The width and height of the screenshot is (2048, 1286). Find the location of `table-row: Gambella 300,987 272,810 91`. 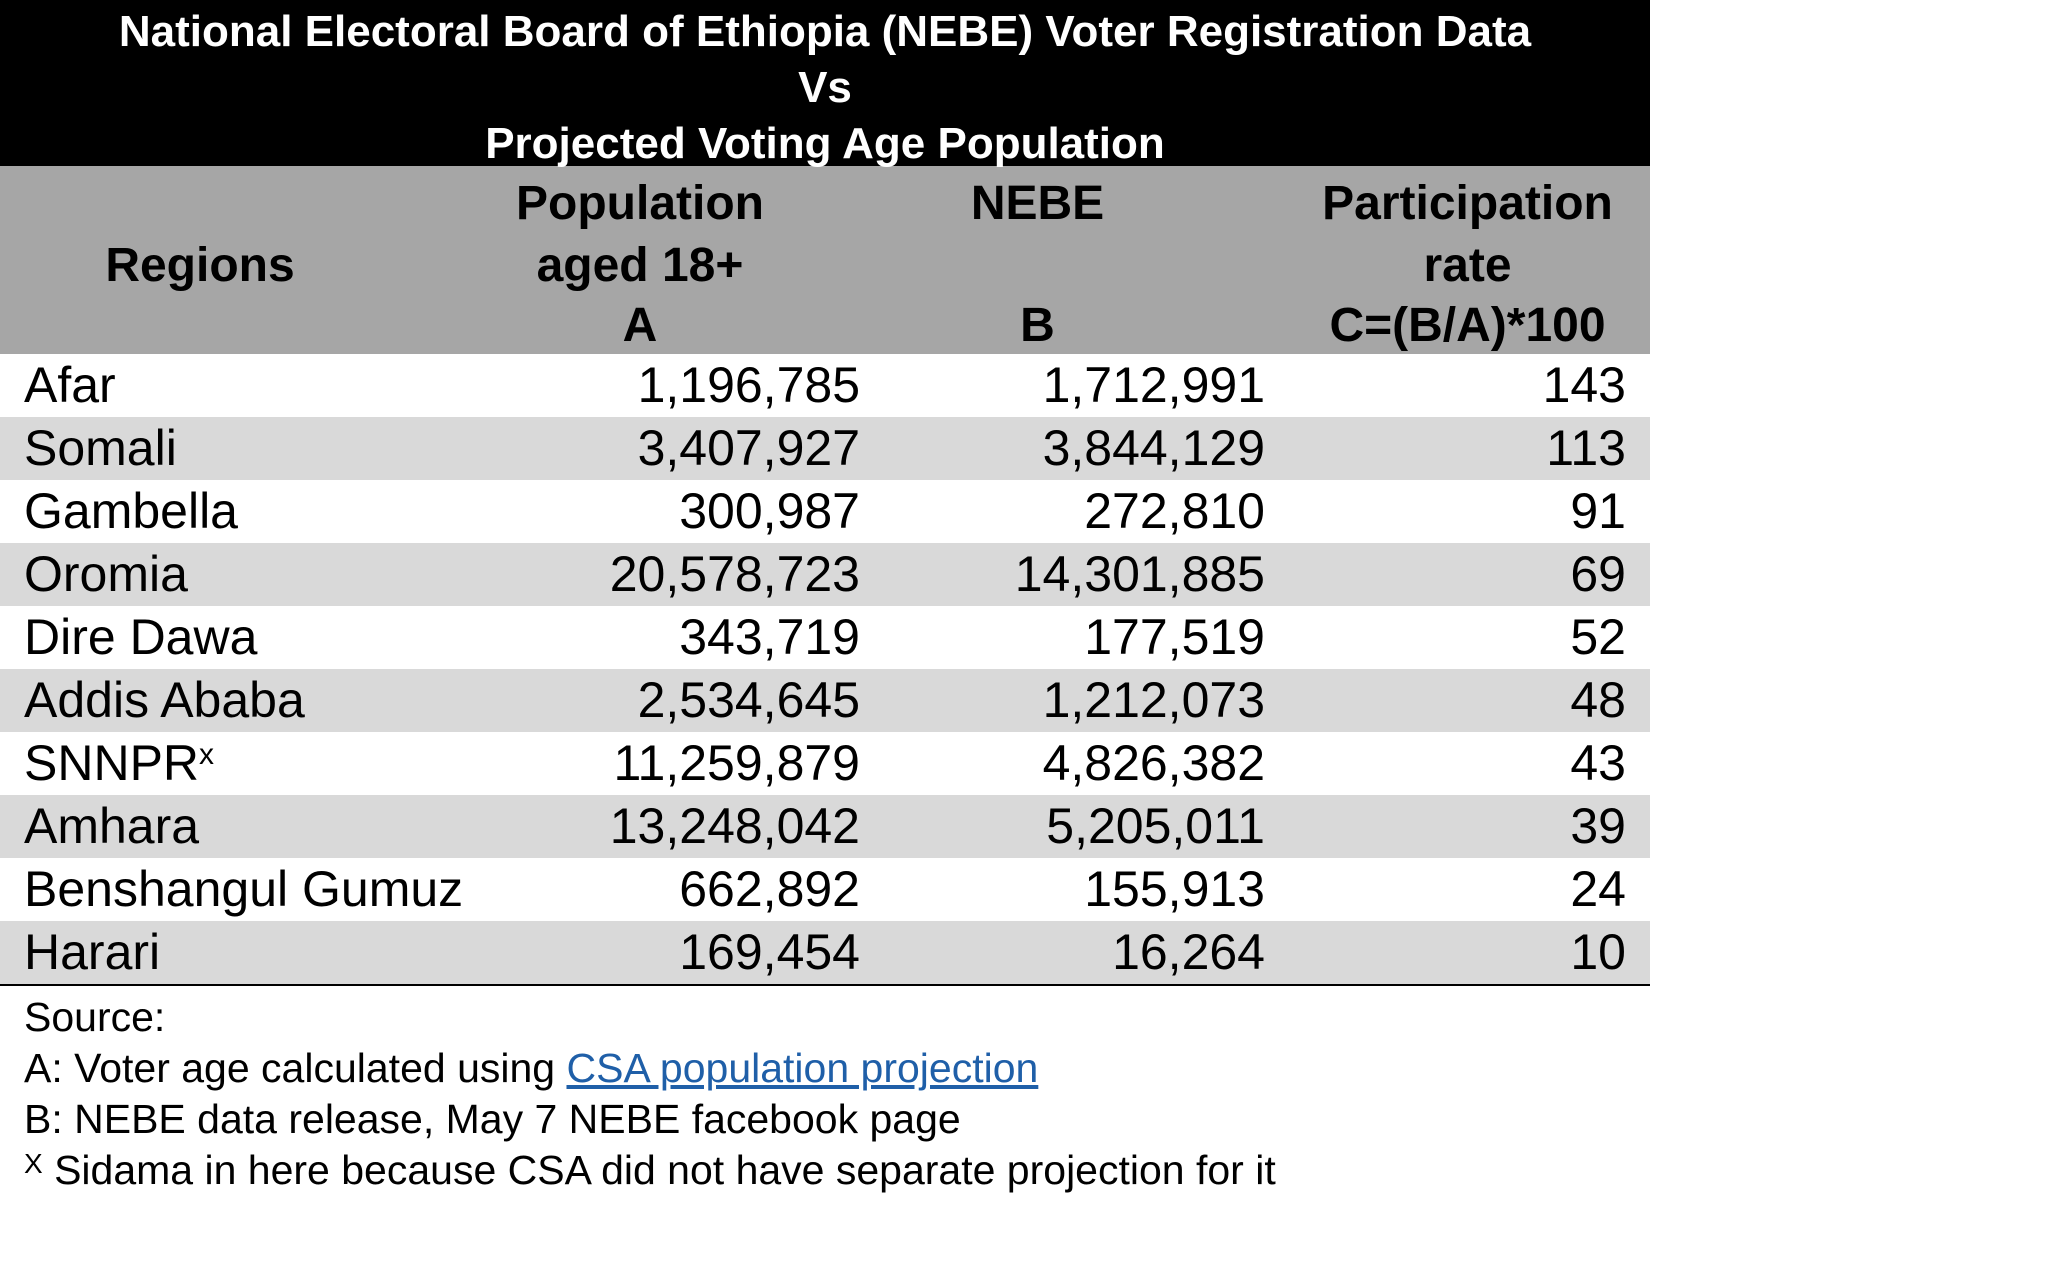

table-row: Gambella 300,987 272,810 91 is located at coordinates (825, 511).